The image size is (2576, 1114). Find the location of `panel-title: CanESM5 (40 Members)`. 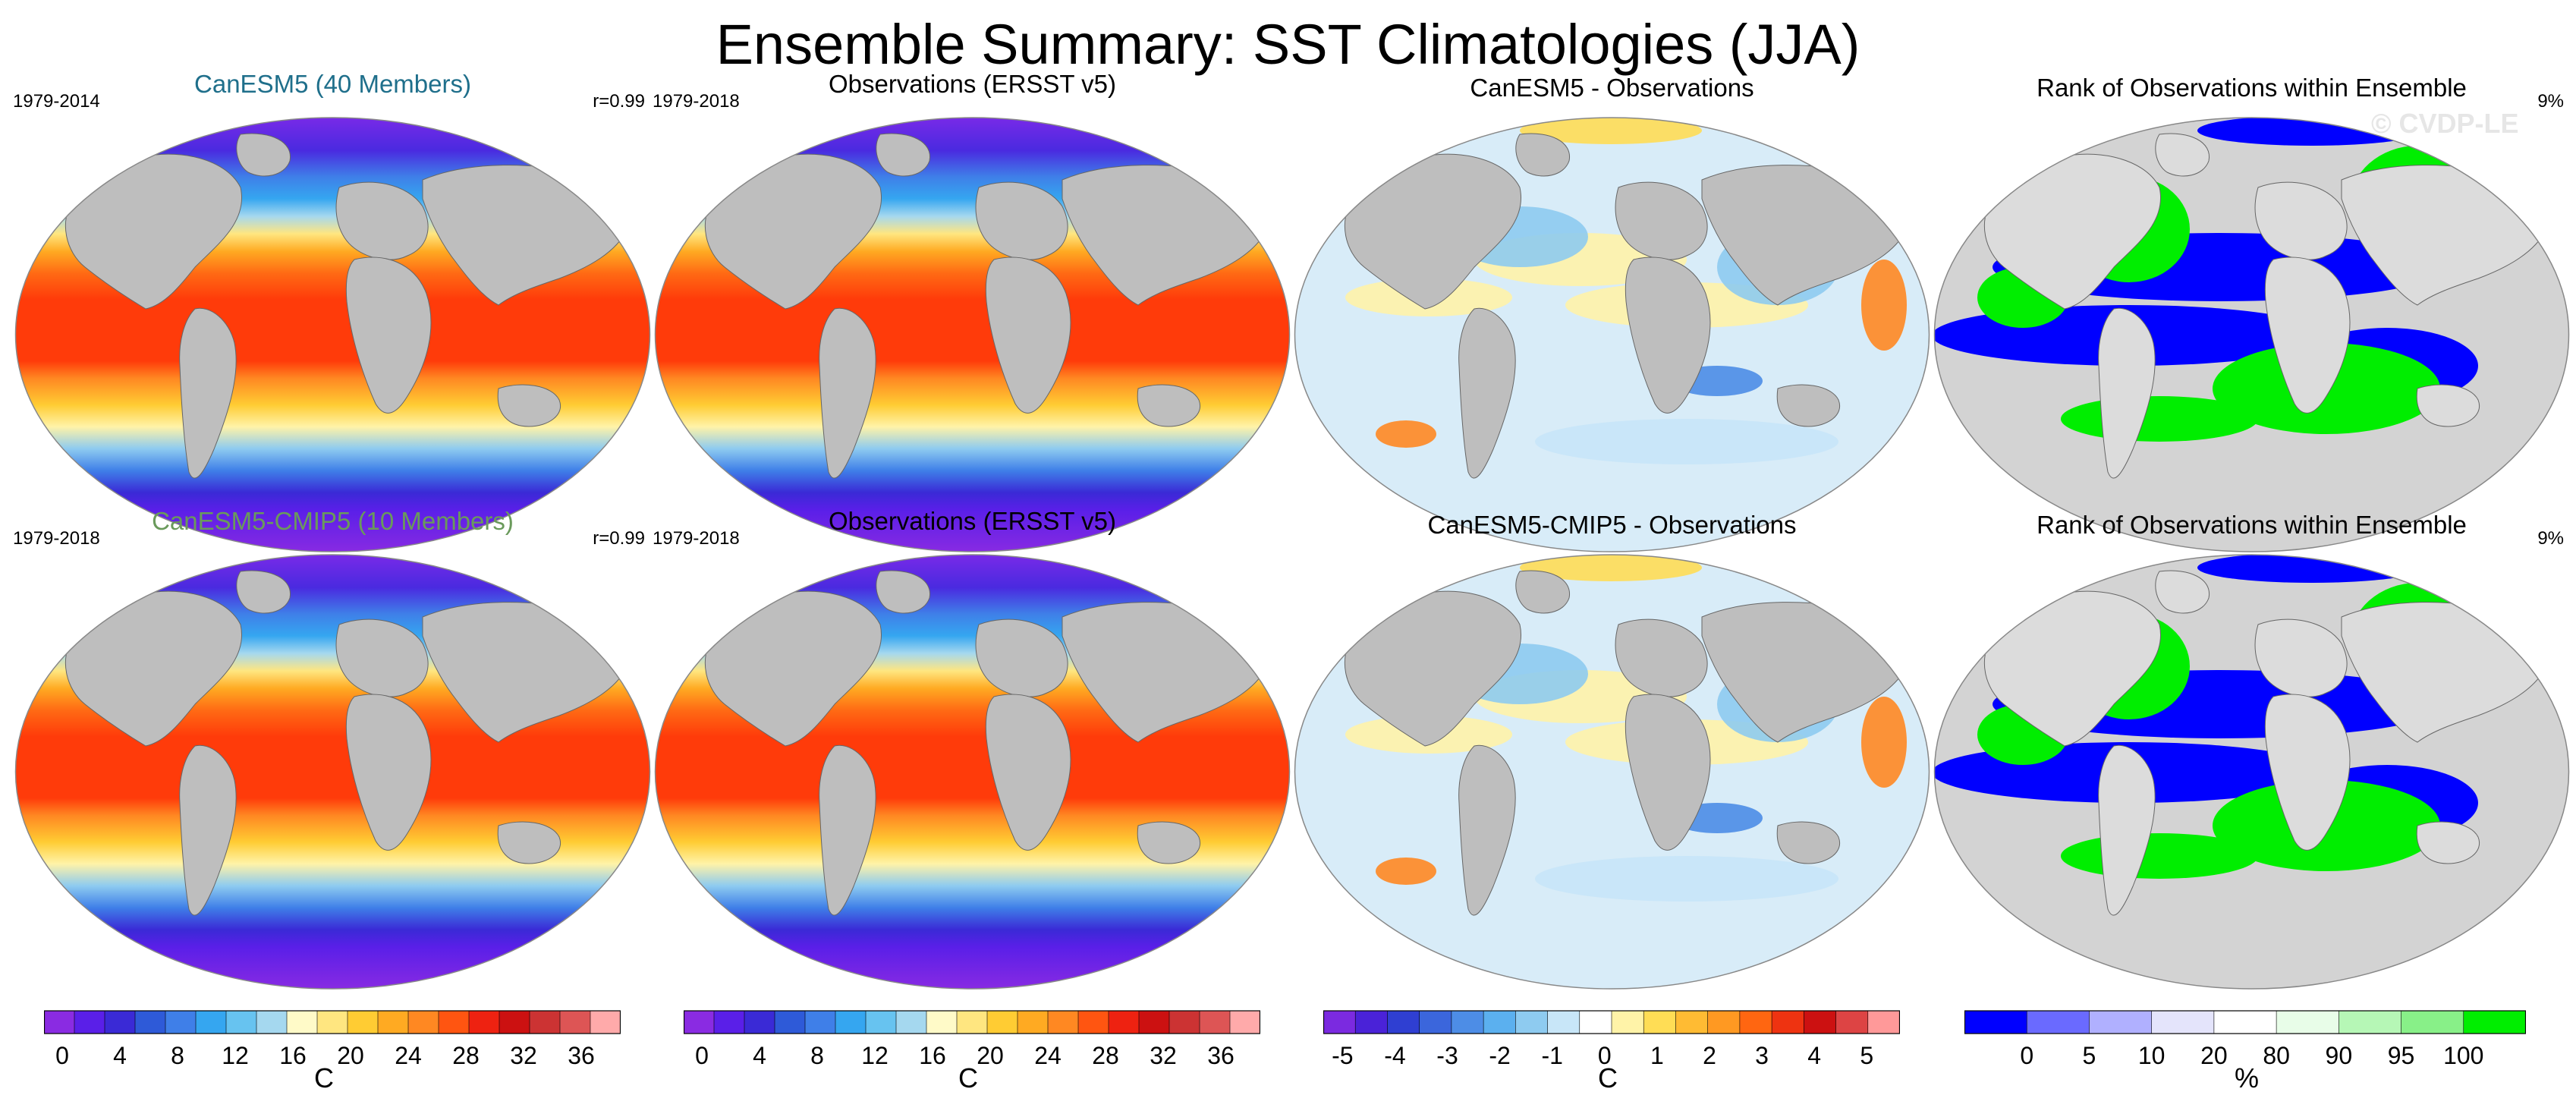

panel-title: CanESM5 (40 Members) is located at coordinates (332, 84).